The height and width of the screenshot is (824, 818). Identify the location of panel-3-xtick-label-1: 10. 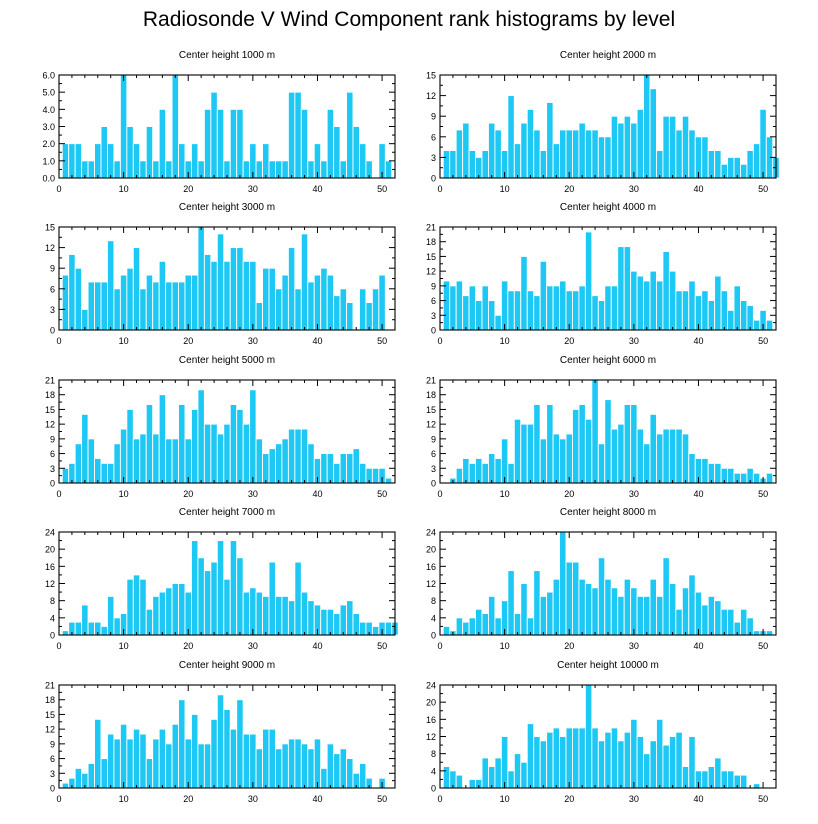
(124, 341).